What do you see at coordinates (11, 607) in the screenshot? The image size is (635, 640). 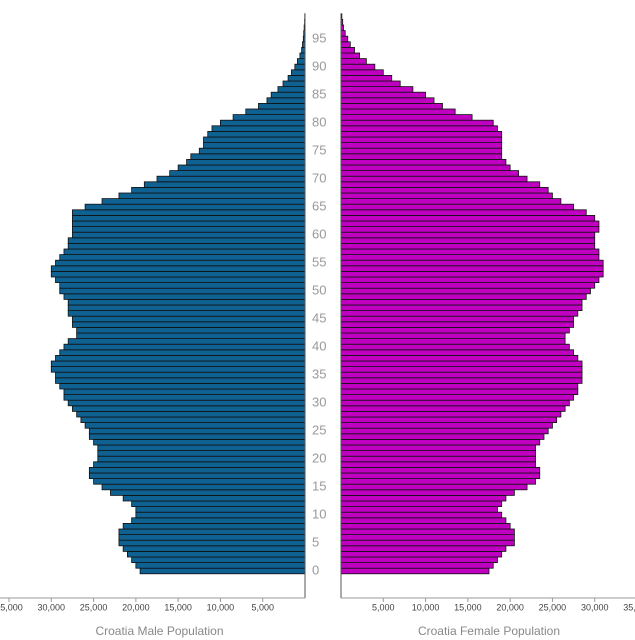 I see `x-tick-label: 35,000` at bounding box center [11, 607].